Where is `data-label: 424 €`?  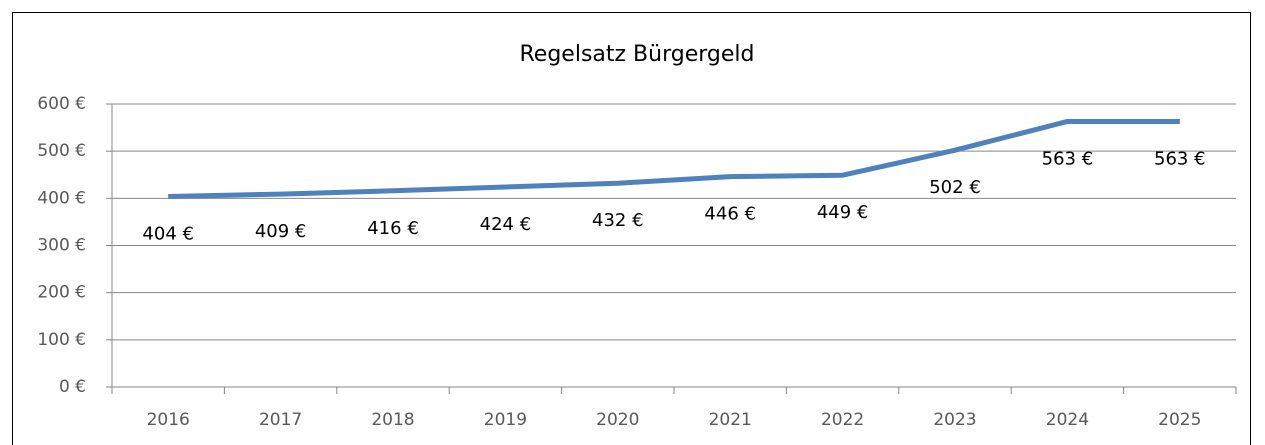 data-label: 424 € is located at coordinates (506, 224).